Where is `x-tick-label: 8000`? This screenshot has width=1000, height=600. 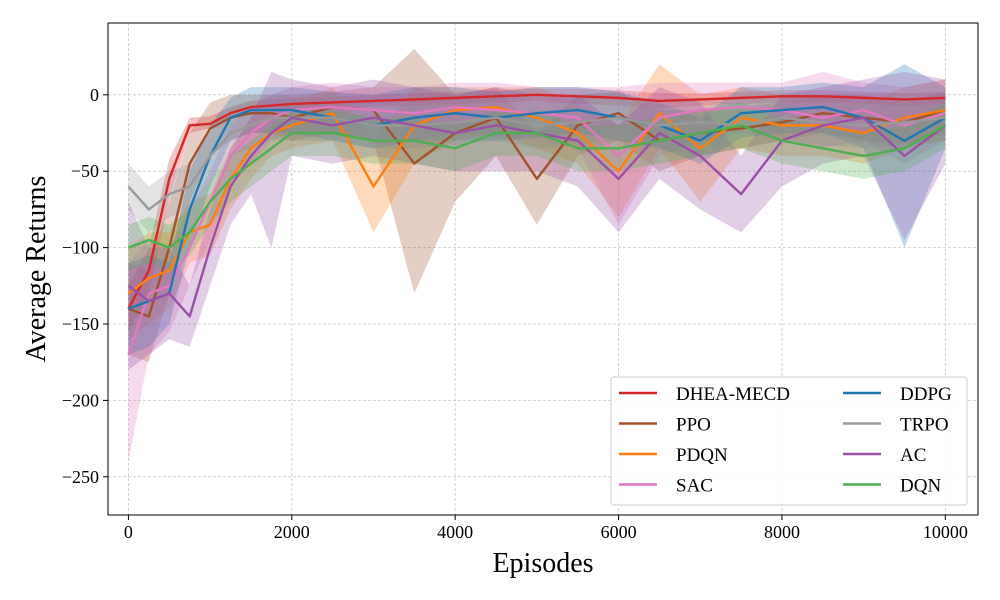
x-tick-label: 8000 is located at coordinates (782, 532).